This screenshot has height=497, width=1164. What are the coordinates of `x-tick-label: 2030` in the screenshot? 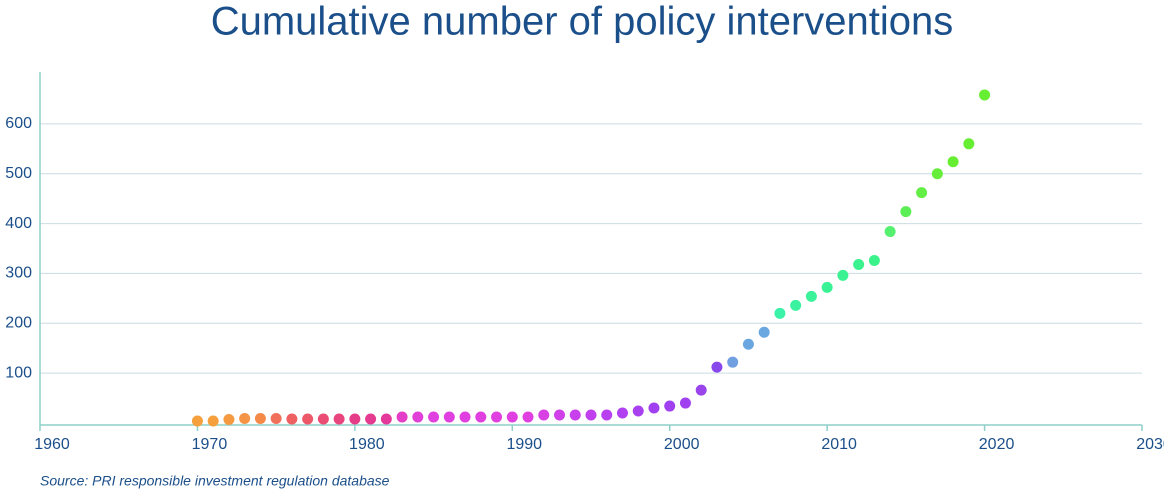 It's located at (1150, 444).